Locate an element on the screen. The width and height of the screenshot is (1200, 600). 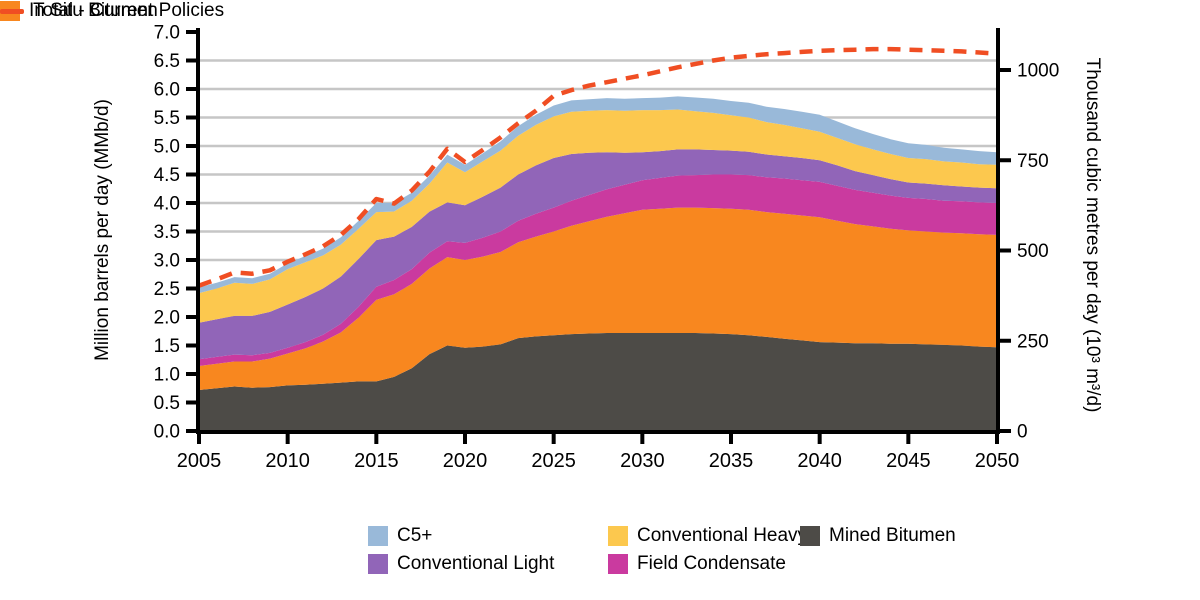
legend-label: Conventional Light is located at coordinates (476, 563).